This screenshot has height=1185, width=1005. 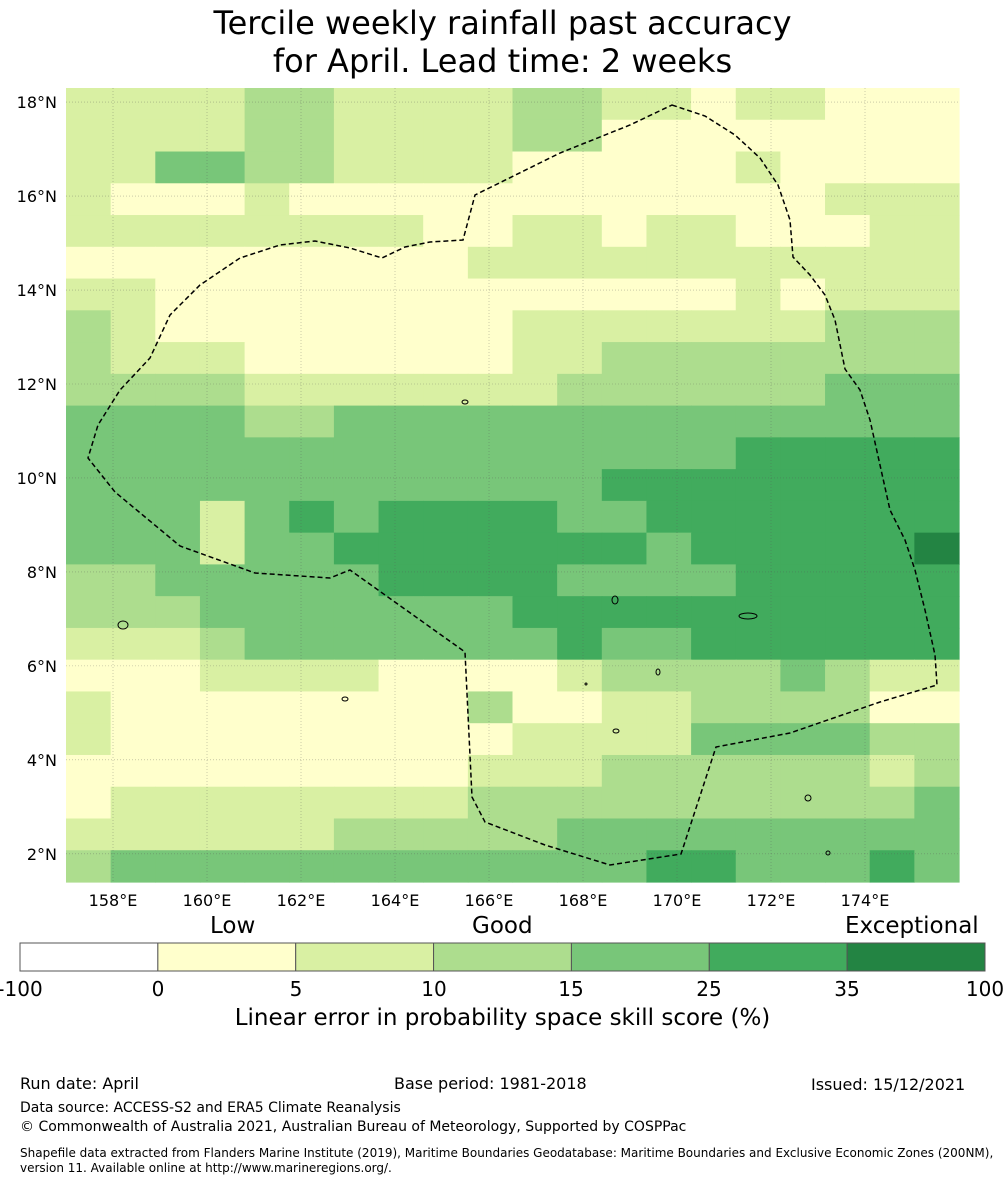 What do you see at coordinates (489, 900) in the screenshot?
I see `longitude-tick-label: 166°E` at bounding box center [489, 900].